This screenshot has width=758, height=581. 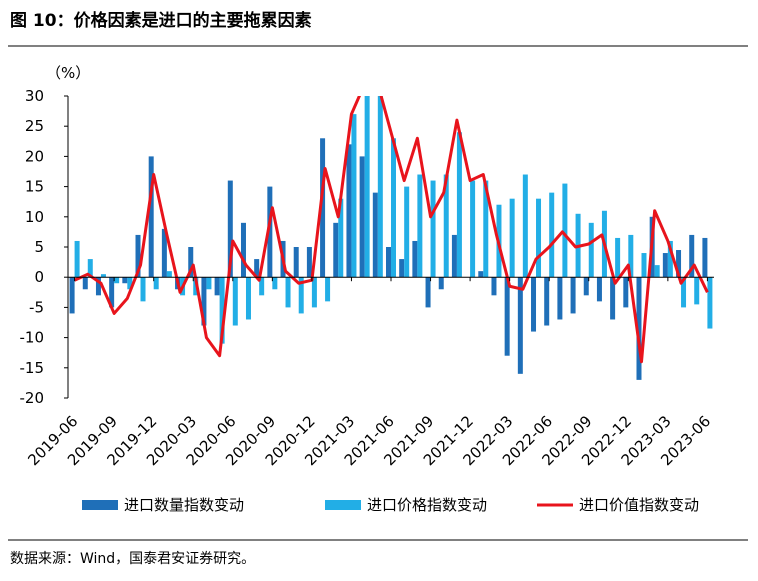 What do you see at coordinates (34, 217) in the screenshot?
I see `y-tick-label: 10` at bounding box center [34, 217].